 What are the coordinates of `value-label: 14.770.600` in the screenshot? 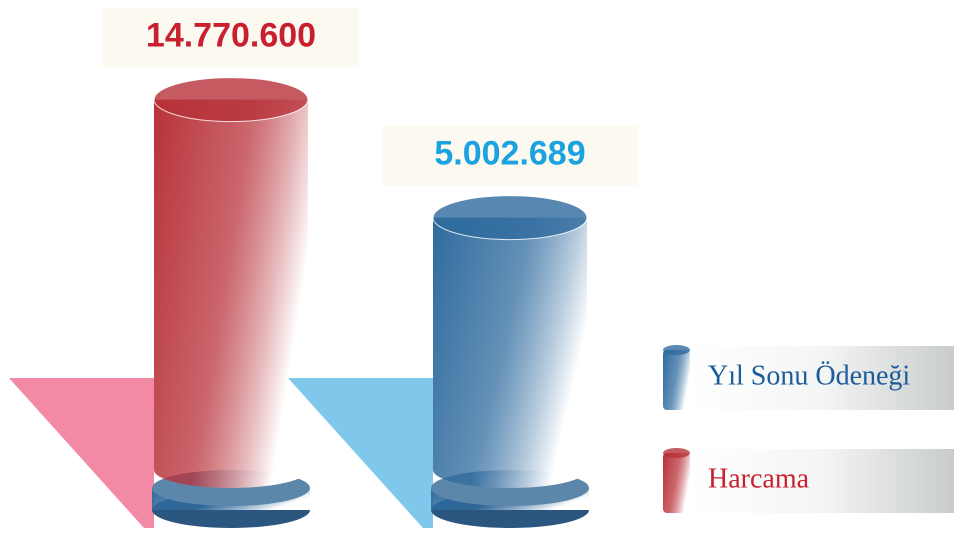 It's located at (231, 36).